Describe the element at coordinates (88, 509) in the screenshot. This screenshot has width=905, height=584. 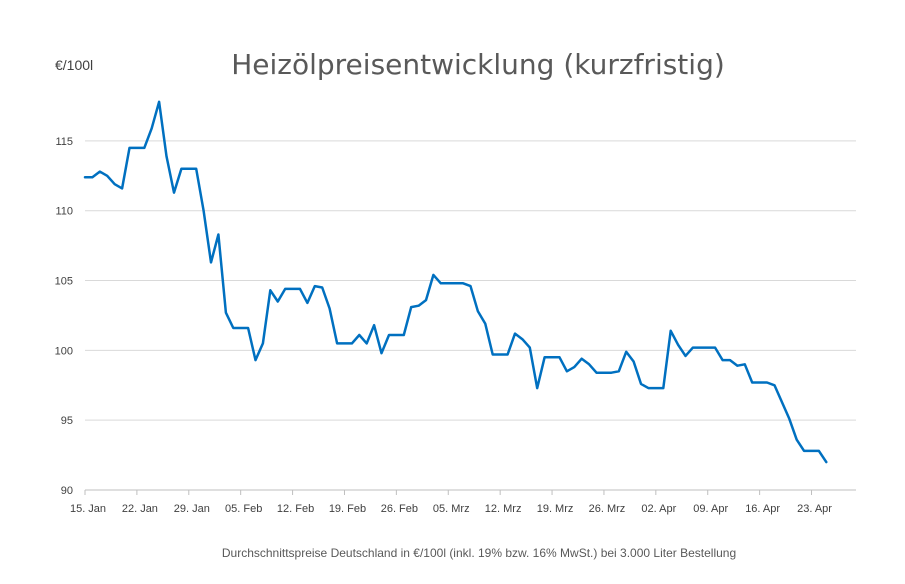
I see `x-tick-label: 15. Jan` at that location.